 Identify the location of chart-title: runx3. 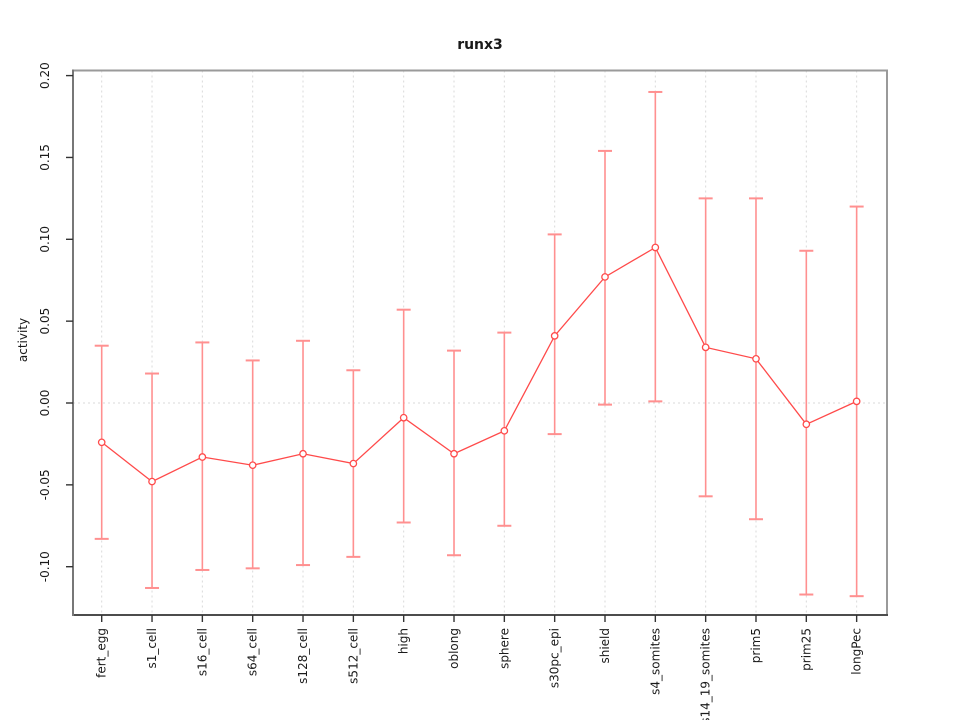
(480, 45).